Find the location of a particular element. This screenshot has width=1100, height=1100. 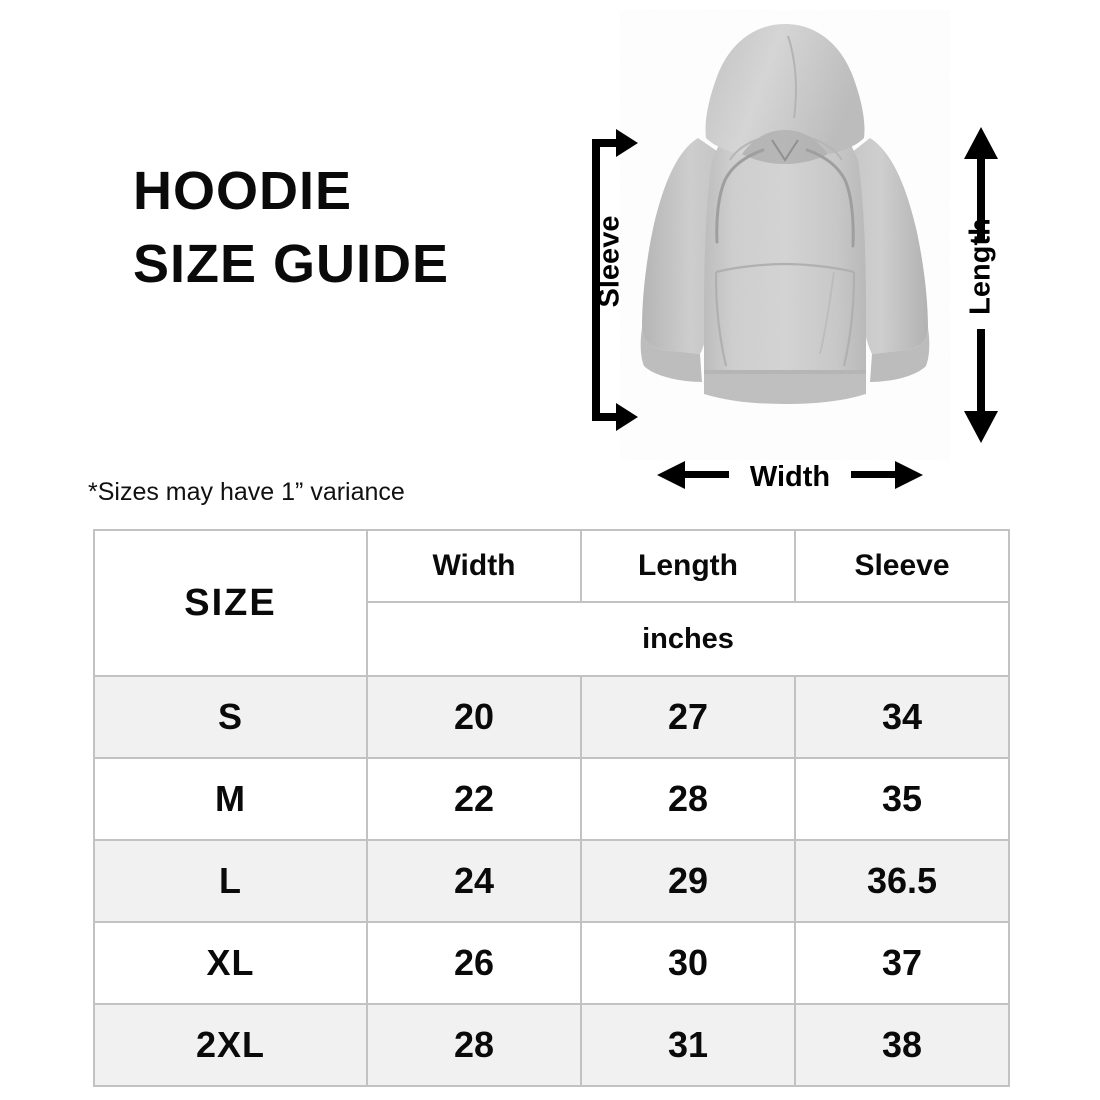

table-row: L 24 29 36.5 is located at coordinates (551, 881).